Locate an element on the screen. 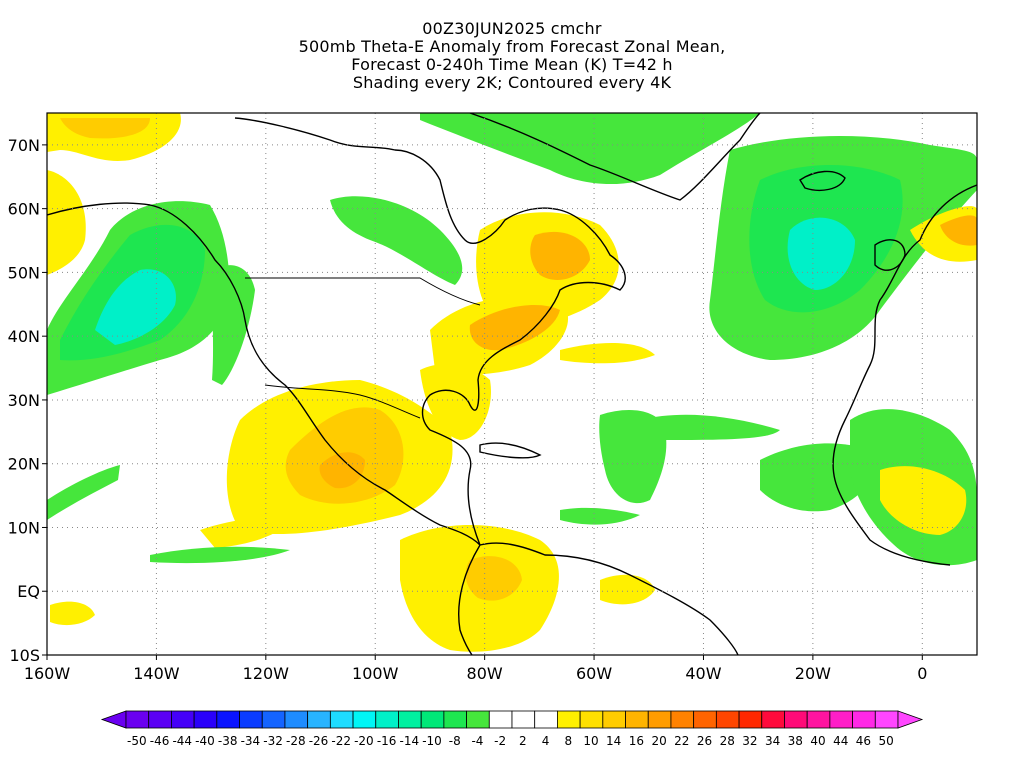 The height and width of the screenshot is (768, 1024). colorbar-label: 4 is located at coordinates (546, 741).